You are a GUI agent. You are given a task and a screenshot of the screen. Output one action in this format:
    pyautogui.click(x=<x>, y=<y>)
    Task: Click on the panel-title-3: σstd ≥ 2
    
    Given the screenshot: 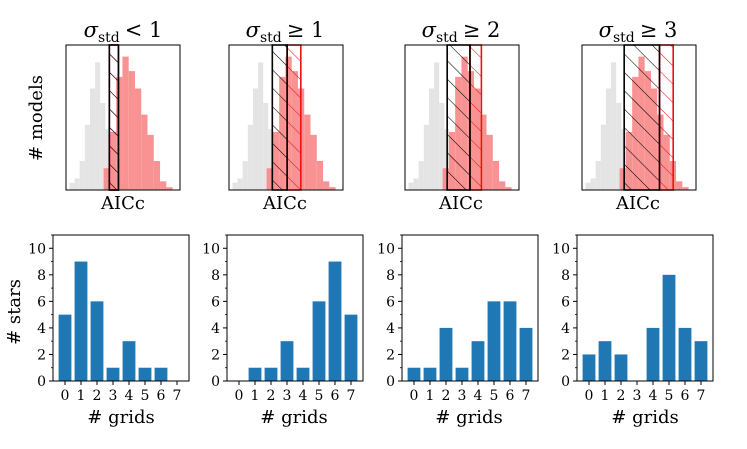 What is the action you would take?
    pyautogui.click(x=461, y=32)
    